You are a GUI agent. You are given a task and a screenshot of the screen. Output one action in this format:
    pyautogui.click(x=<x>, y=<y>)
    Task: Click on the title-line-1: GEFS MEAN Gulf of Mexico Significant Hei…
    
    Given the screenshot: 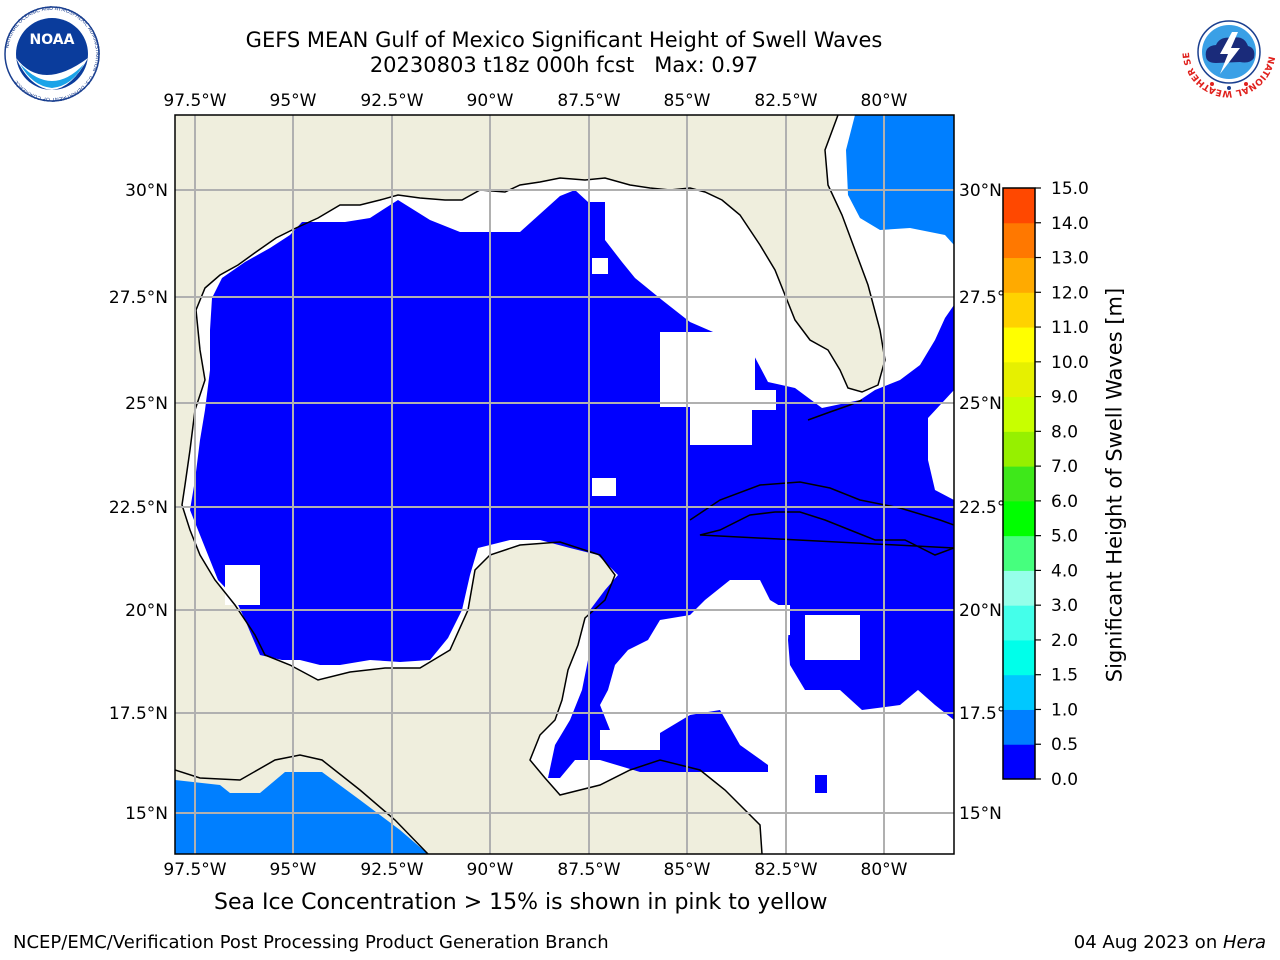 What is the action you would take?
    pyautogui.click(x=564, y=40)
    